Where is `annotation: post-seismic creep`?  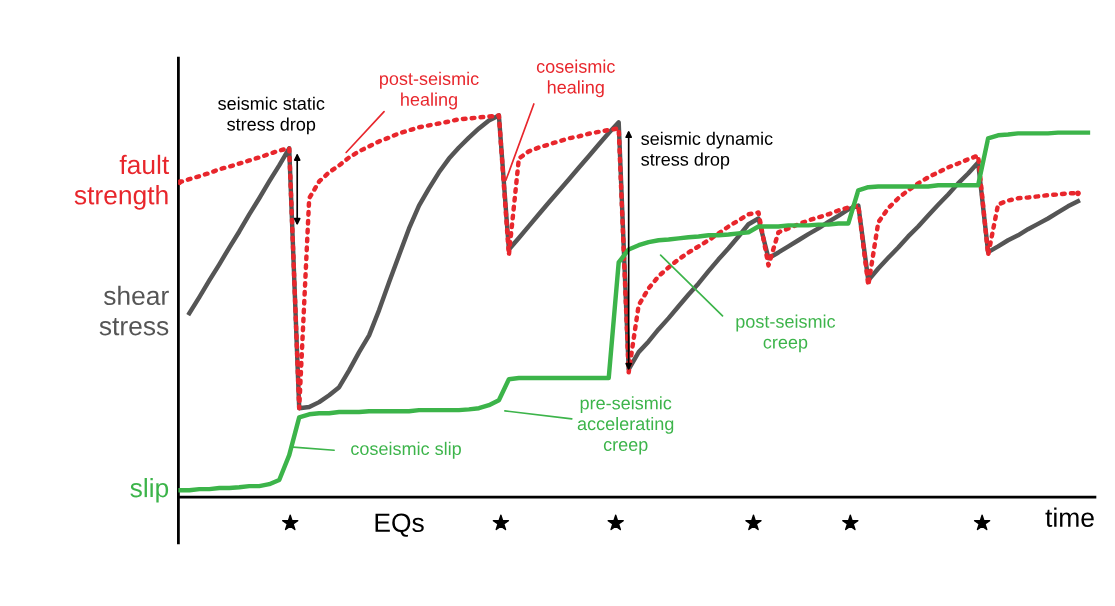
annotation: post-seismic creep is located at coordinates (786, 333).